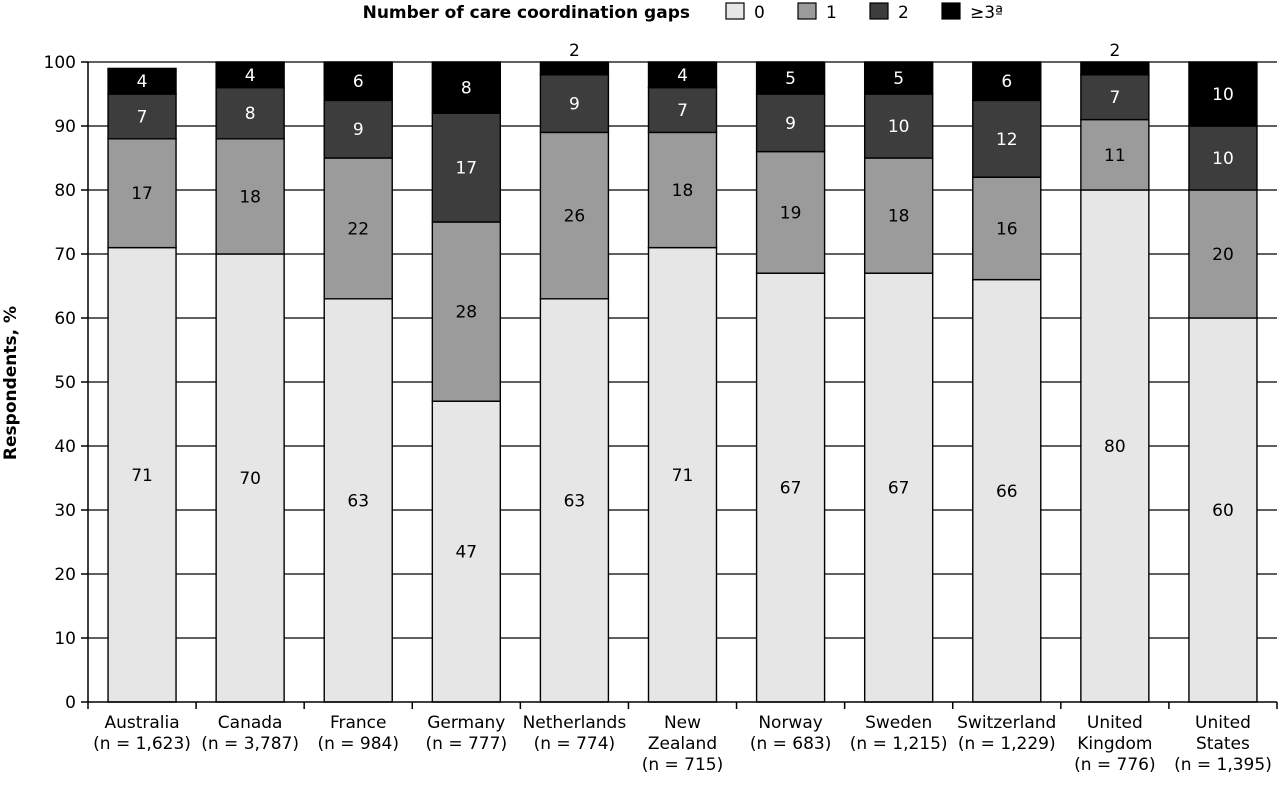 This screenshot has width=1280, height=796. What do you see at coordinates (65, 575) in the screenshot?
I see `y-tick-label: 20` at bounding box center [65, 575].